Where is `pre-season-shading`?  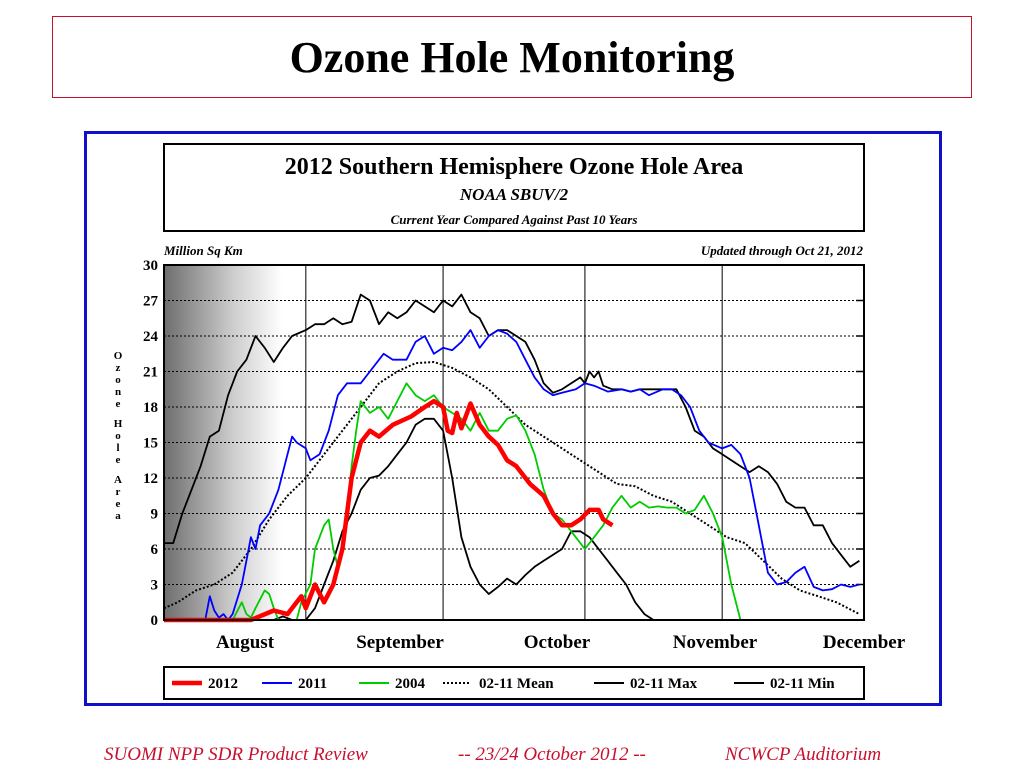 pre-season-shading is located at coordinates (223, 442).